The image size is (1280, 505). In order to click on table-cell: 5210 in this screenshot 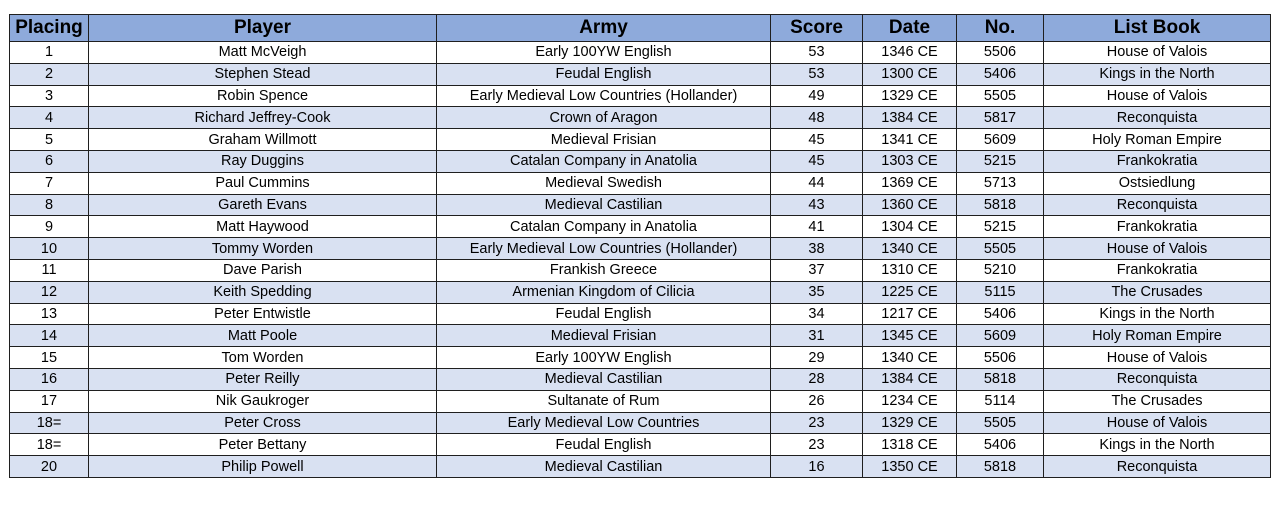, I will do `click(1000, 270)`.